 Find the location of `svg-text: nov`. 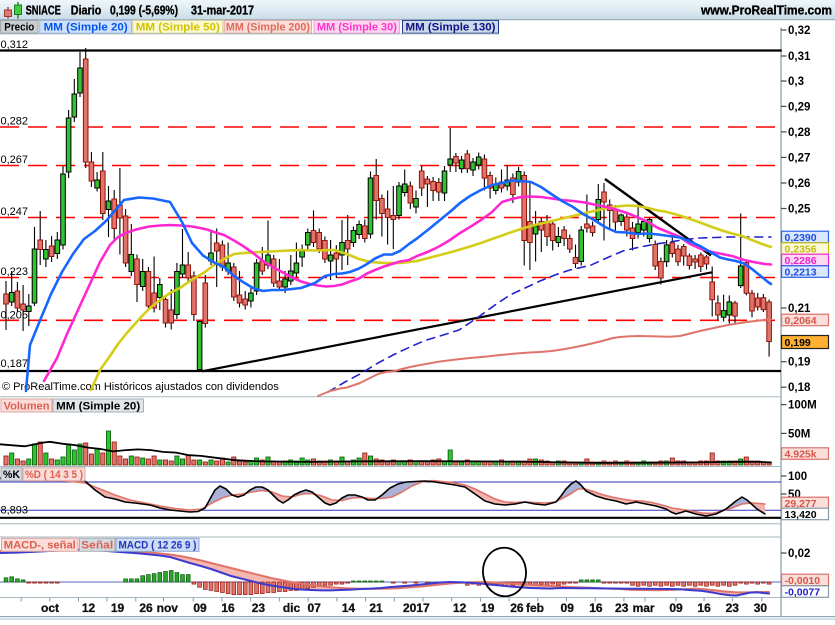

svg-text: nov is located at coordinates (168, 608).